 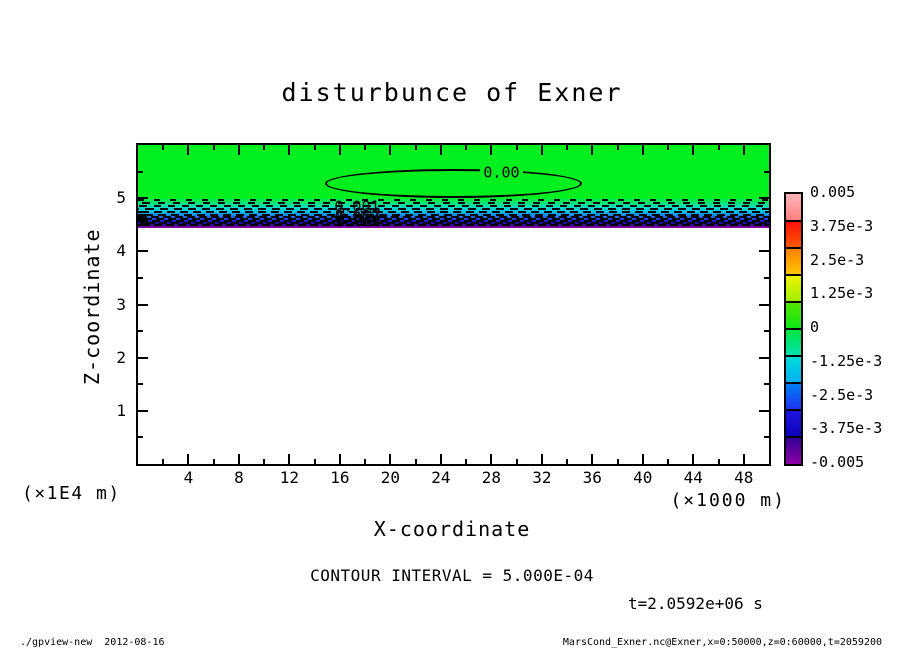 I want to click on colorbar-tick-label: -3.75e-3, so click(x=846, y=428).